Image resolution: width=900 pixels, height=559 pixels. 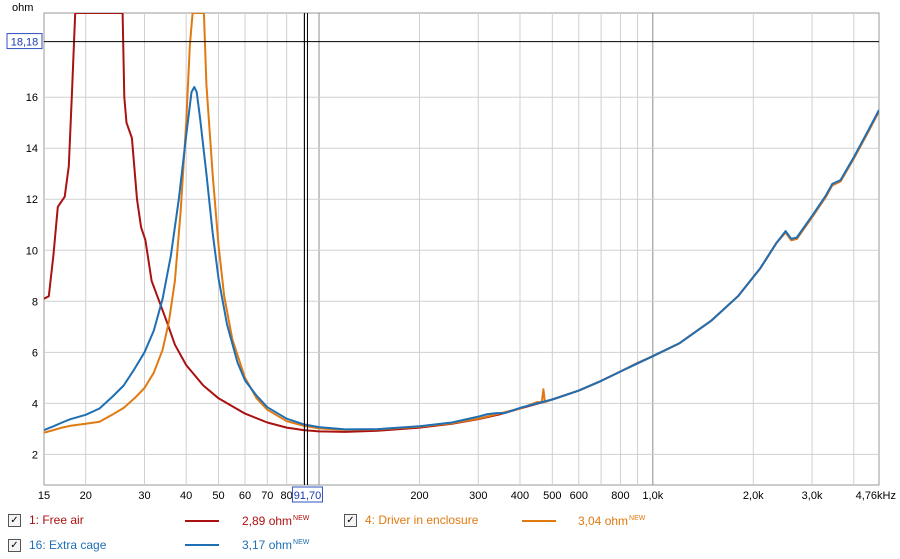 I want to click on y-axis-label: ohm, so click(x=22, y=8).